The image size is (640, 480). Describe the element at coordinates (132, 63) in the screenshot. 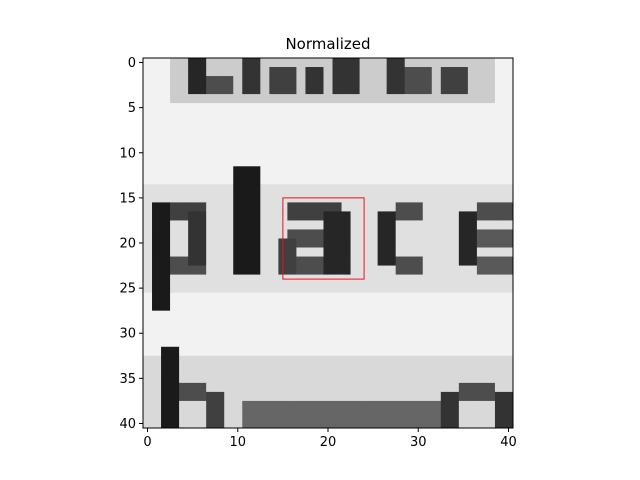

I see `y-tick-label: 0` at that location.